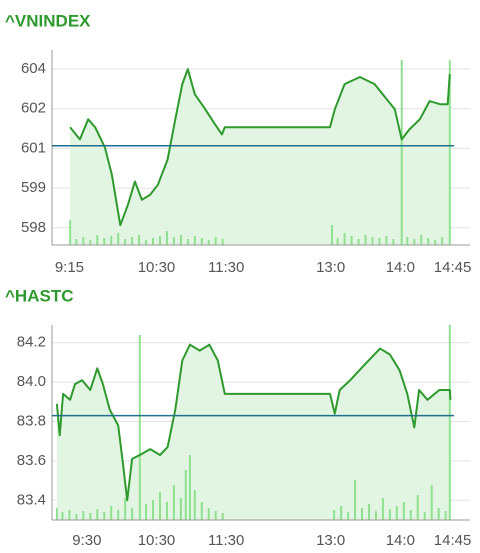  What do you see at coordinates (33, 187) in the screenshot?
I see `y-tick-label: 599` at bounding box center [33, 187].